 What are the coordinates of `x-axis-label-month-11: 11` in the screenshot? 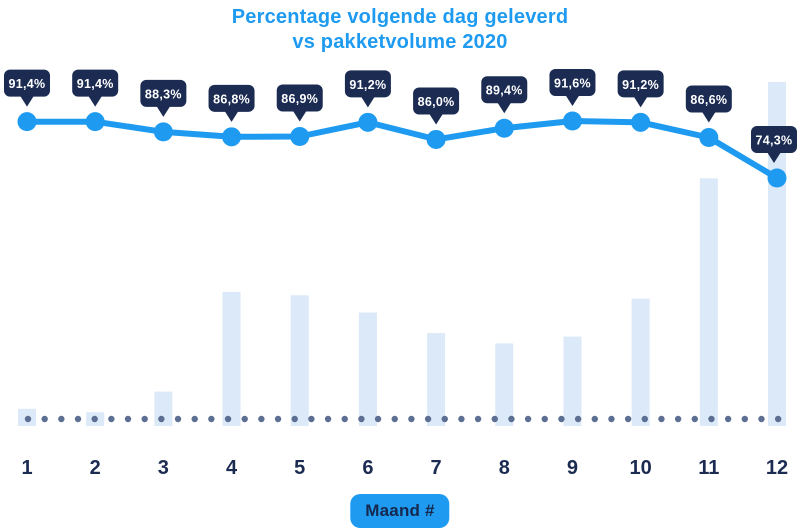 It's located at (708, 468).